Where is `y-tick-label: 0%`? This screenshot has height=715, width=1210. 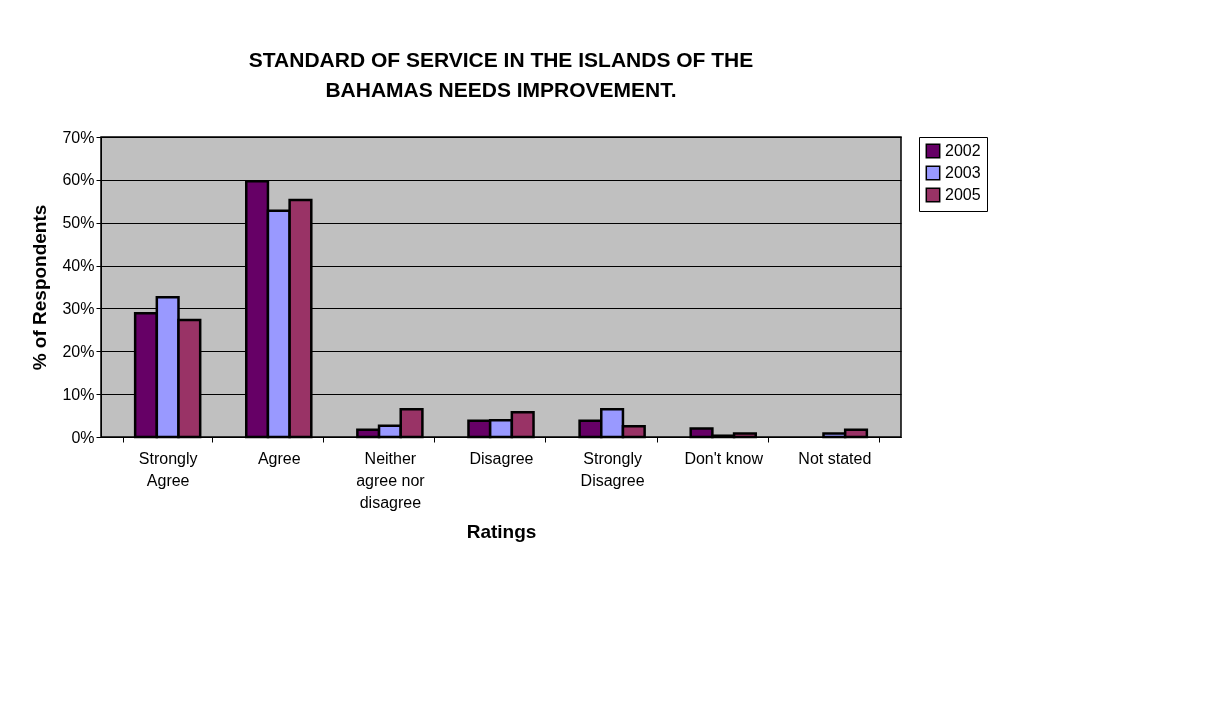 y-tick-label: 0% is located at coordinates (83, 437).